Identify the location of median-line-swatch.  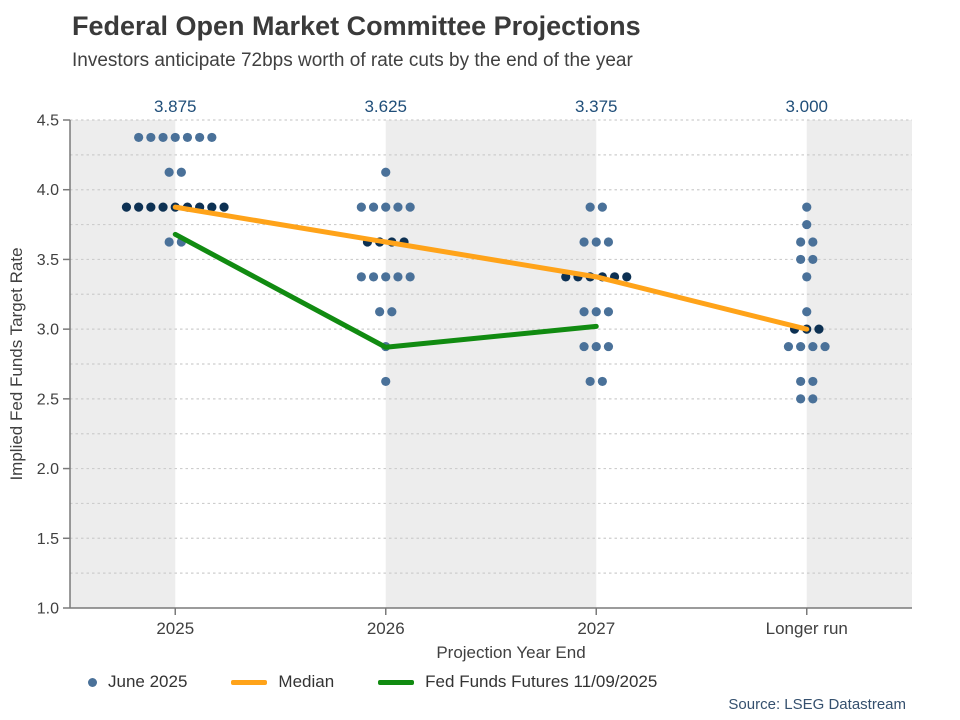
(249, 682).